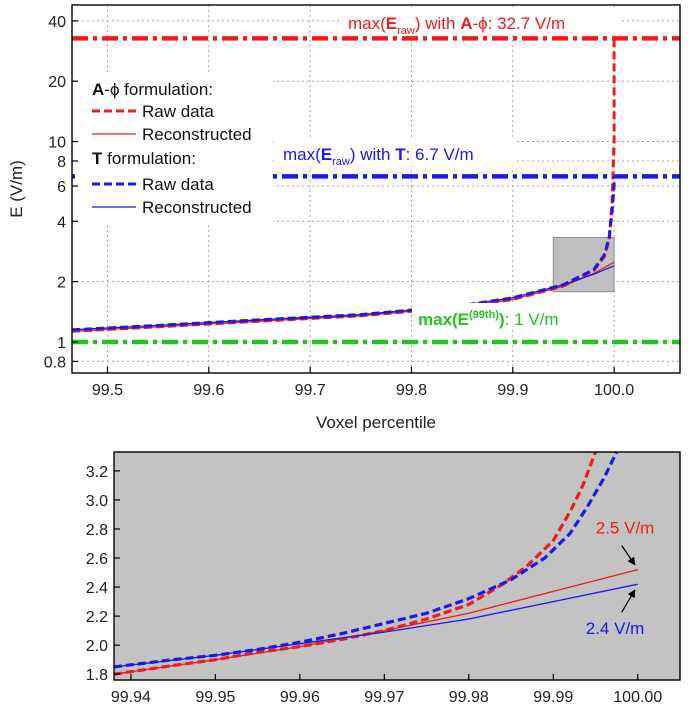  Describe the element at coordinates (625, 528) in the screenshot. I see `annotation-2-5-vm: 2.5 V/m` at that location.